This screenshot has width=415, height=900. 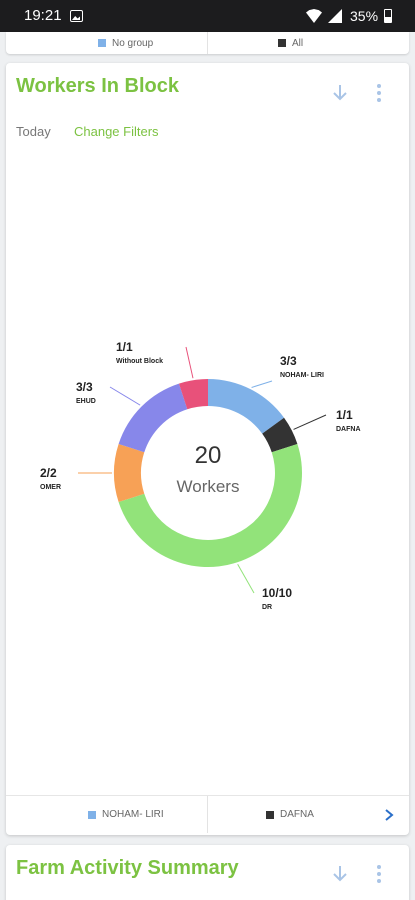 What do you see at coordinates (280, 435) in the screenshot?
I see `donut-slice-dafna` at bounding box center [280, 435].